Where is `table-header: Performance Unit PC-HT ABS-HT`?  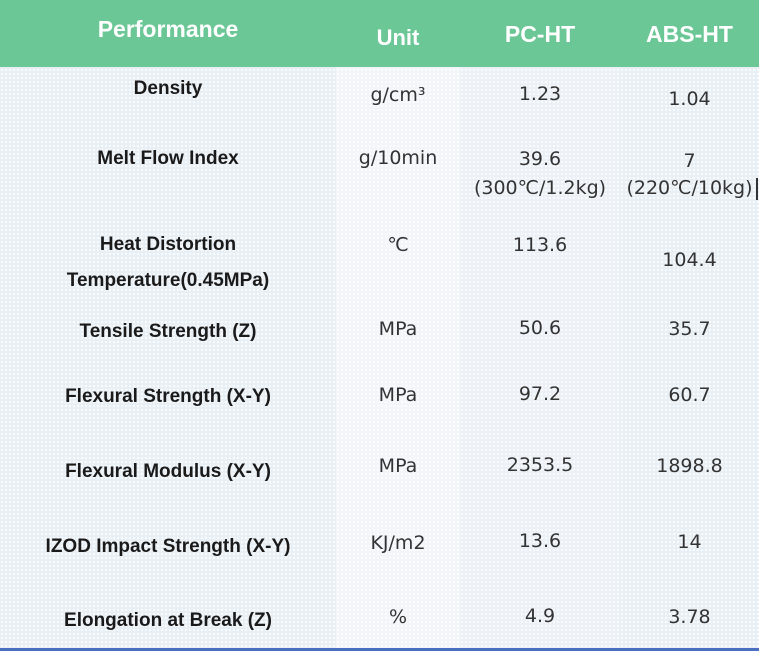 table-header: Performance Unit PC-HT ABS-HT is located at coordinates (379, 33).